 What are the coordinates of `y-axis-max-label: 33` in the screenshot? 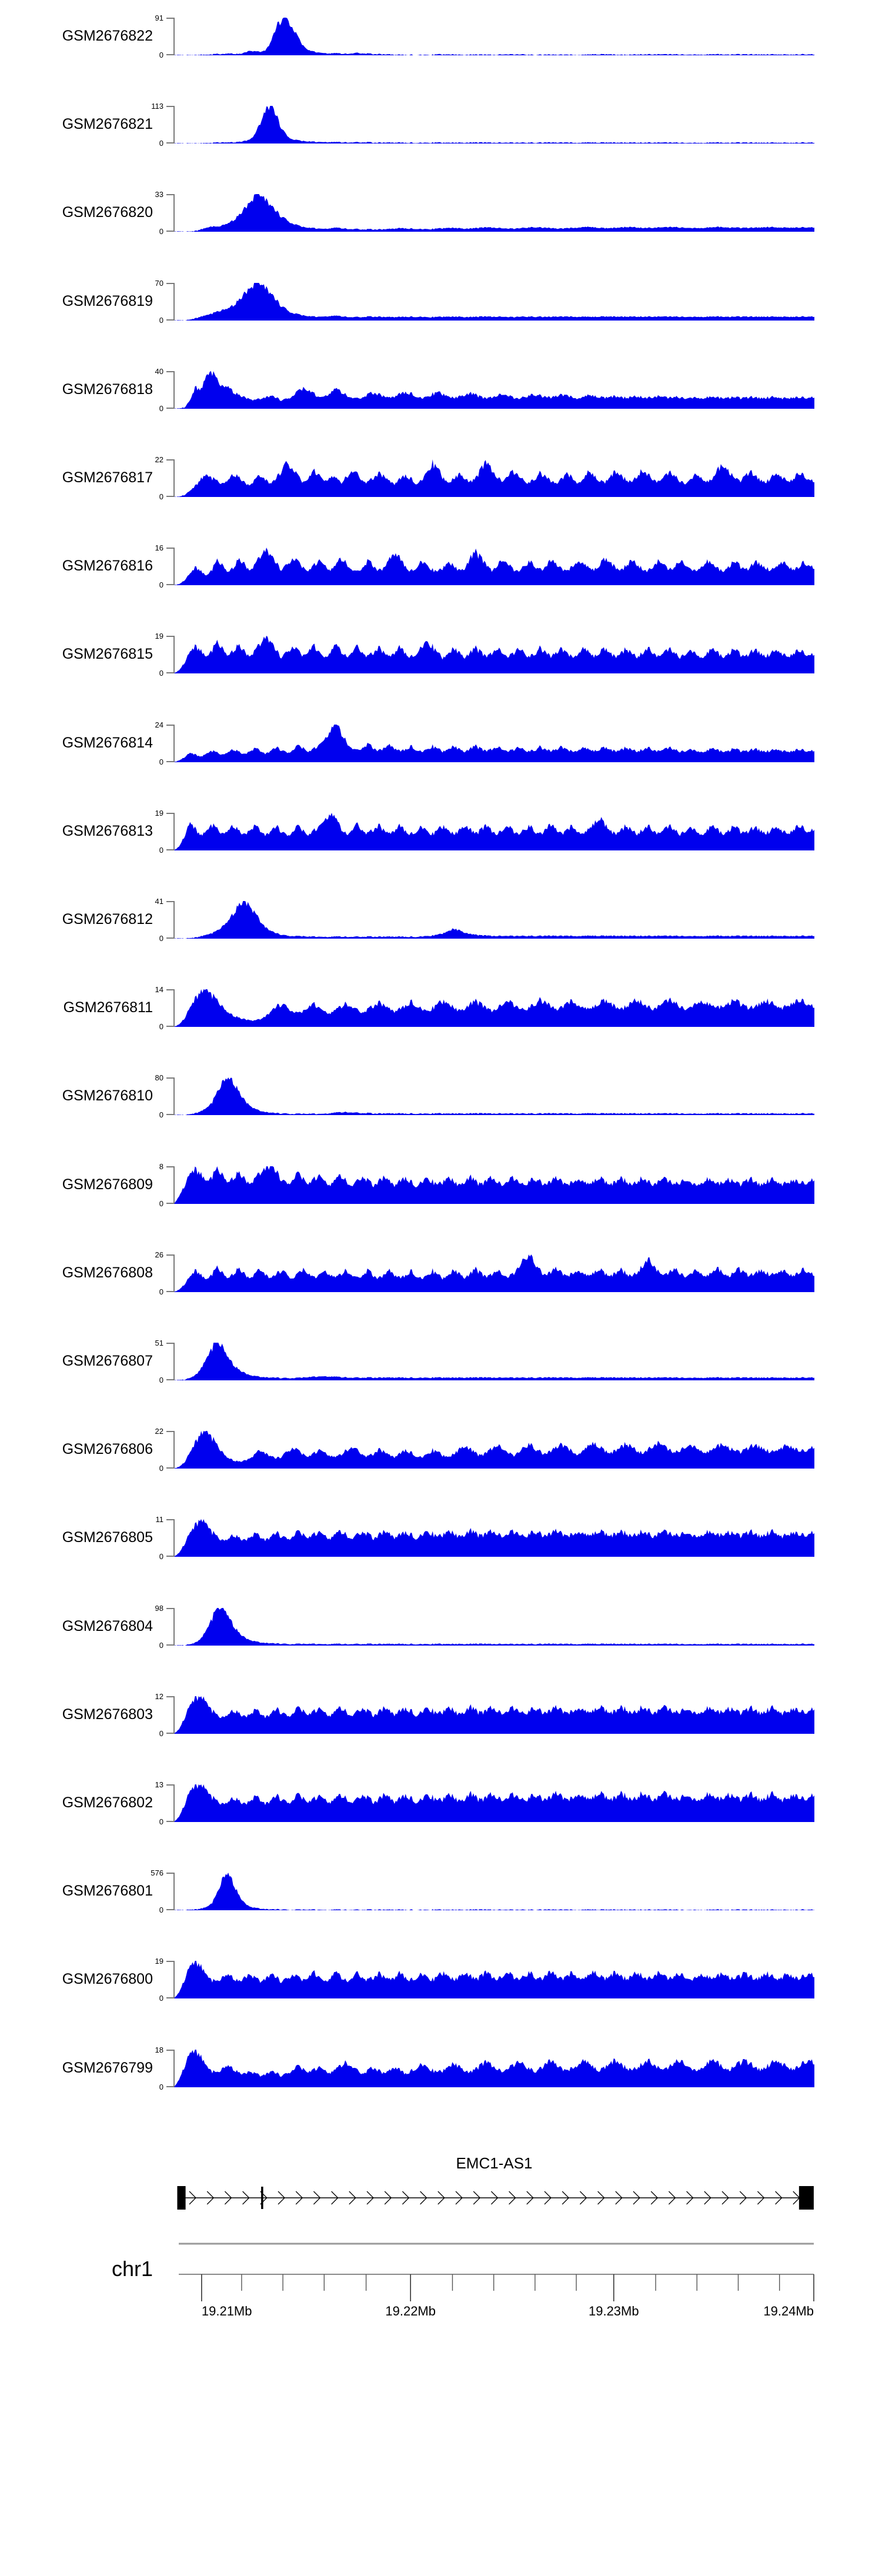 It's located at (159, 194).